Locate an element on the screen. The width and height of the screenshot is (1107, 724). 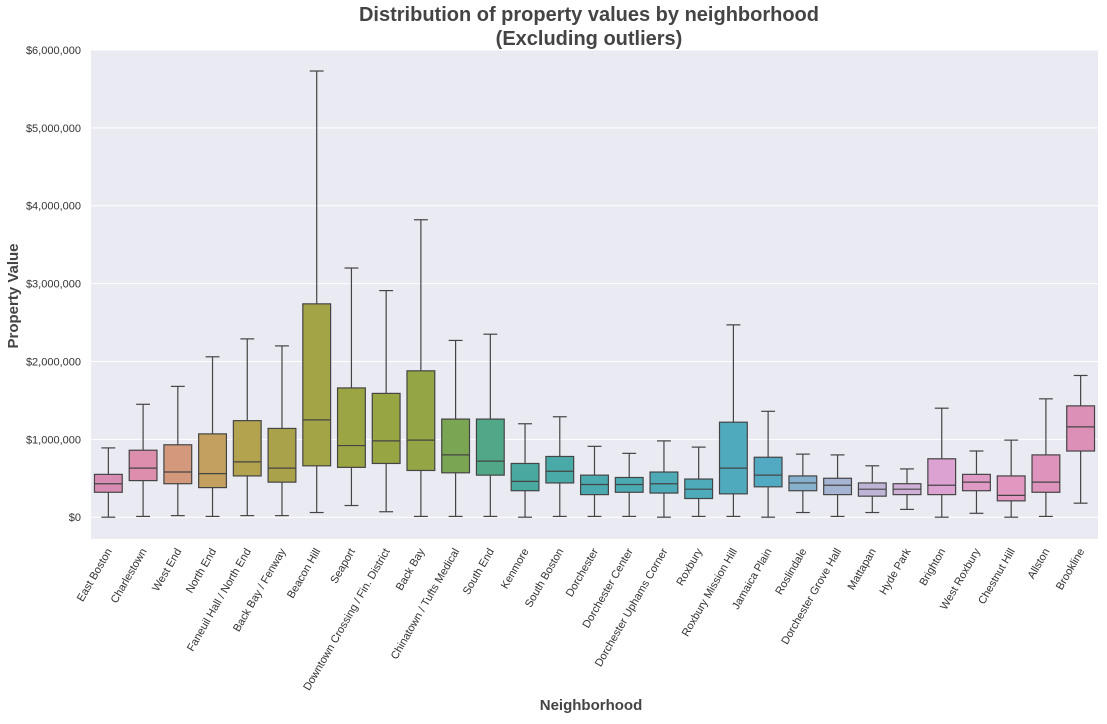
box-north-end is located at coordinates (213, 437).